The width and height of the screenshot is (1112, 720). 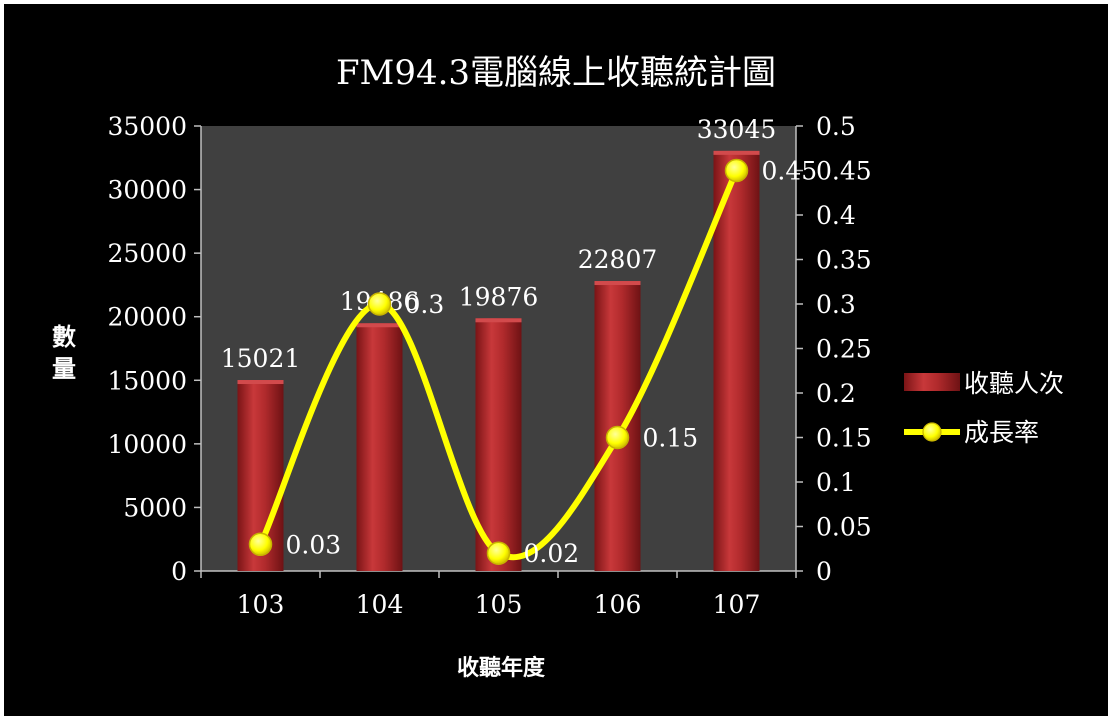 I want to click on right-axis-tick-label: 0.35, so click(x=844, y=260).